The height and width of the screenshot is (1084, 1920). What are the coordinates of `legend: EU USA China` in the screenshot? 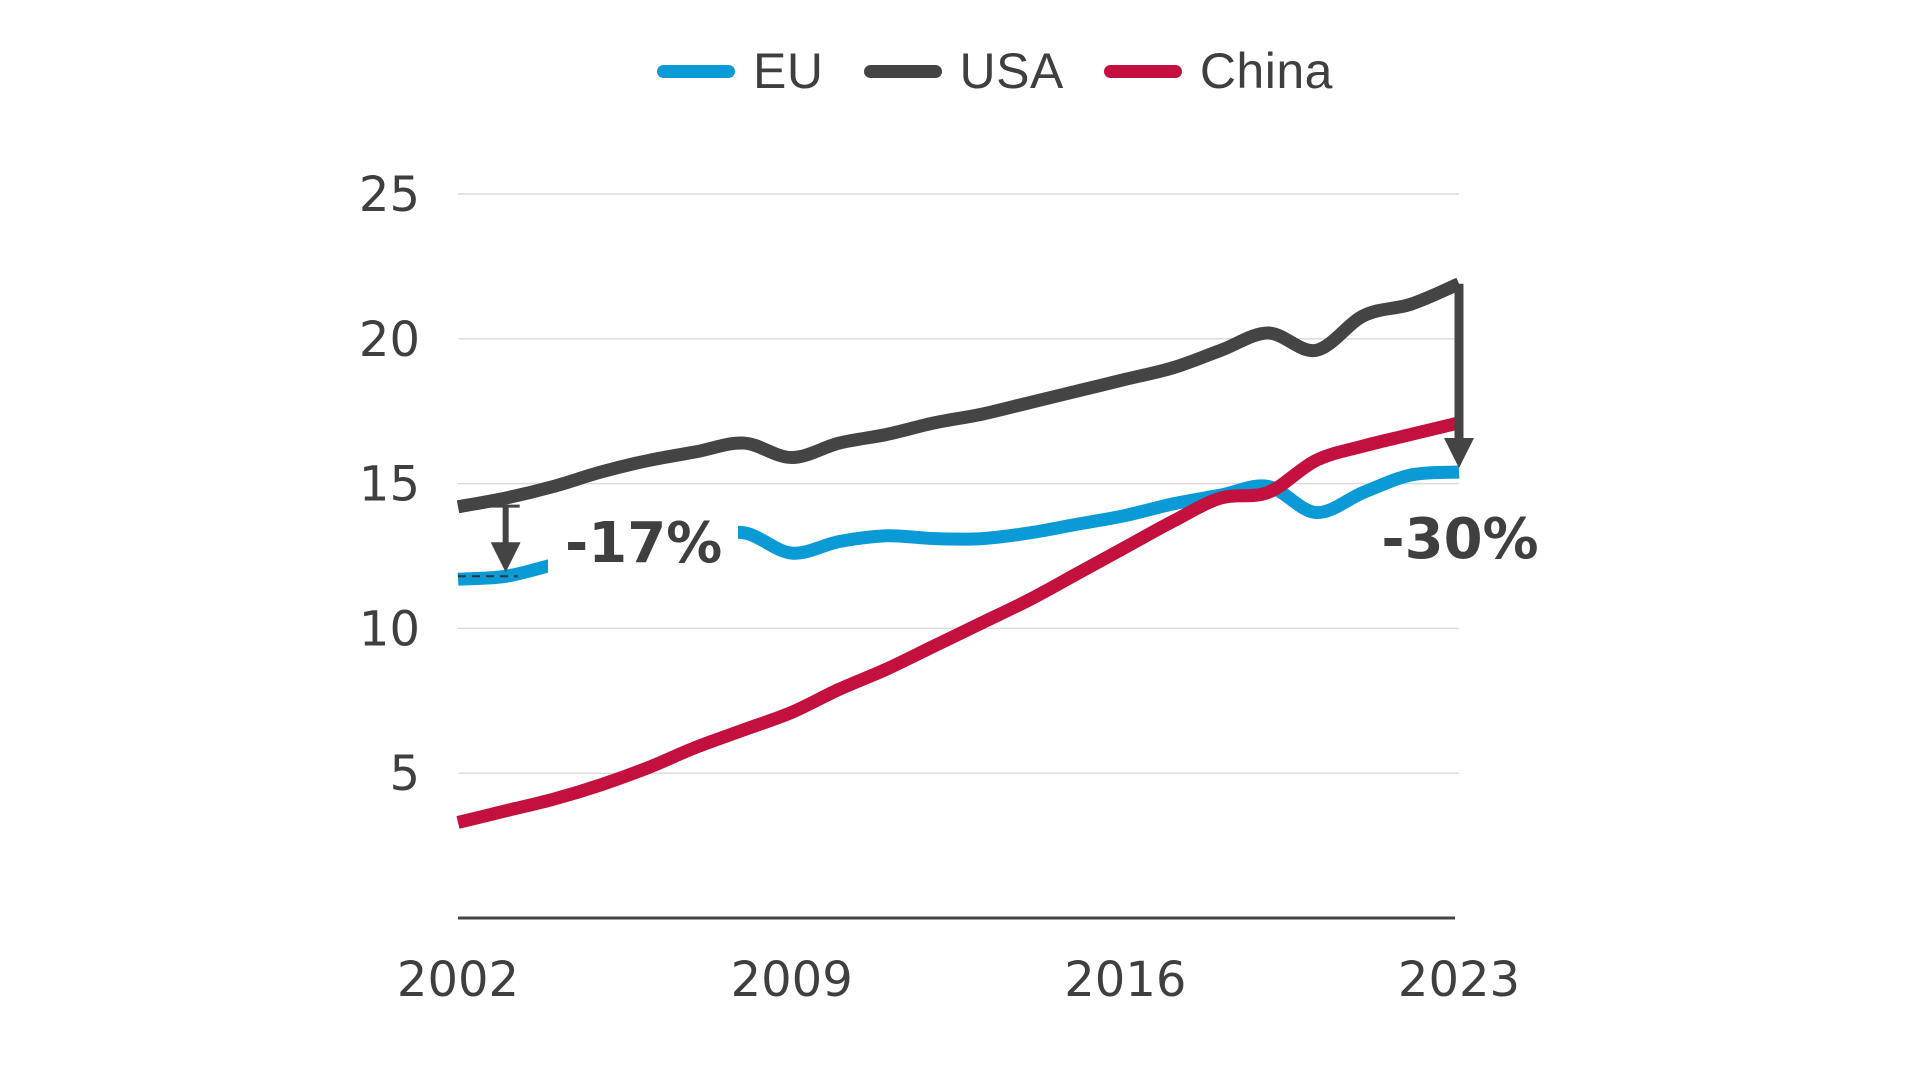 It's located at (960, 71).